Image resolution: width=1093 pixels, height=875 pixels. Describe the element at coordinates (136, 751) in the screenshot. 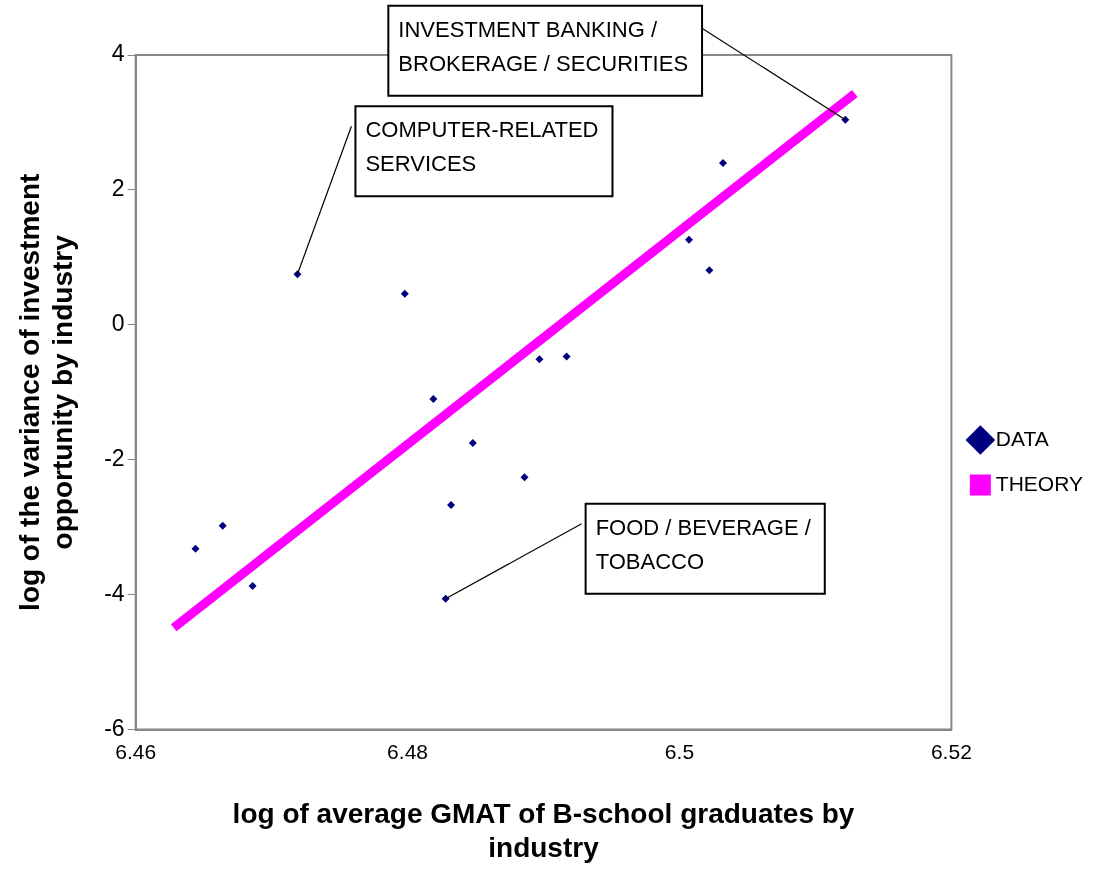

I see `x-tick-label: 6.46` at that location.